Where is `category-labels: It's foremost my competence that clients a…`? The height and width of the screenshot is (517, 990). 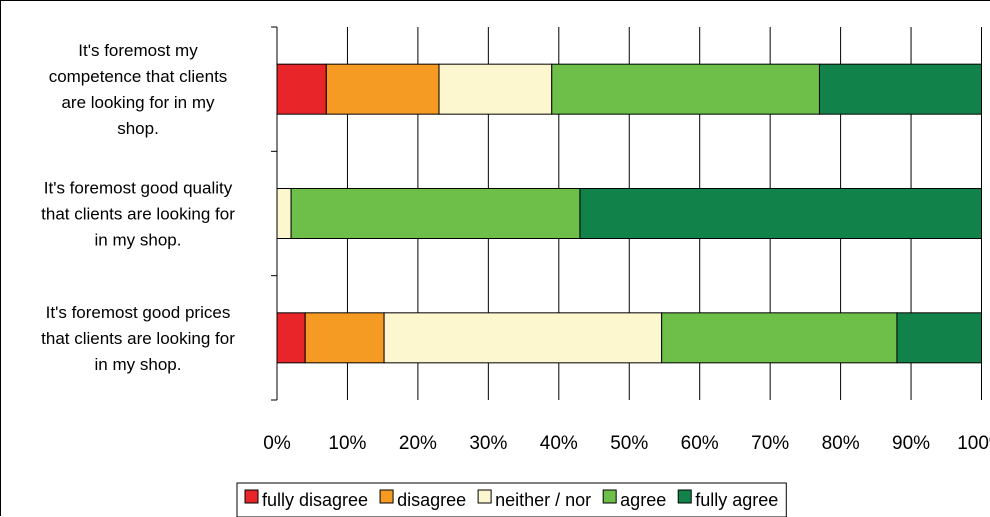
category-labels: It's foremost my competence that clients a… is located at coordinates (138, 207).